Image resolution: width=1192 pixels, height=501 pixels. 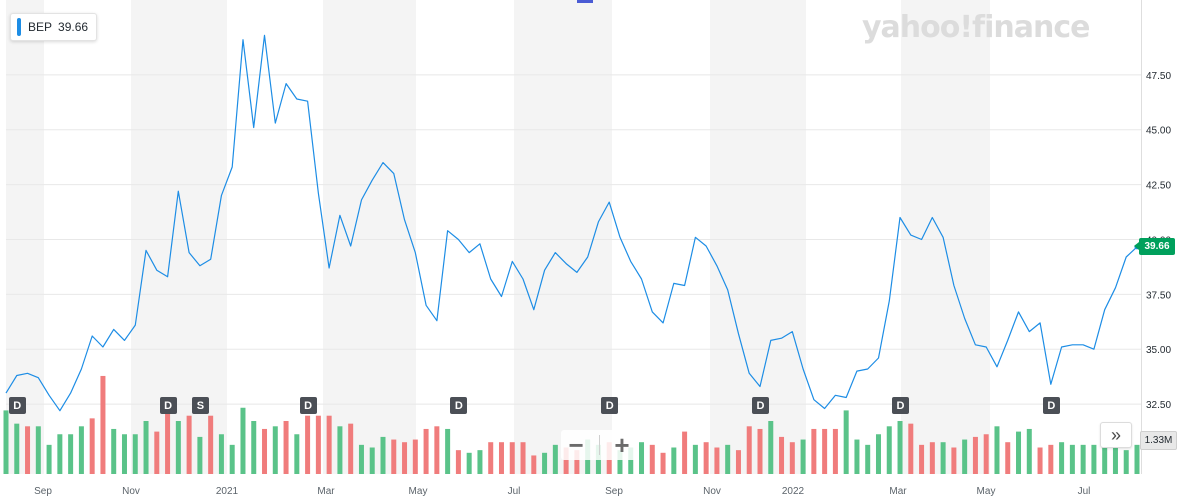 I want to click on y-tick-label: 35.00, so click(x=1158, y=350).